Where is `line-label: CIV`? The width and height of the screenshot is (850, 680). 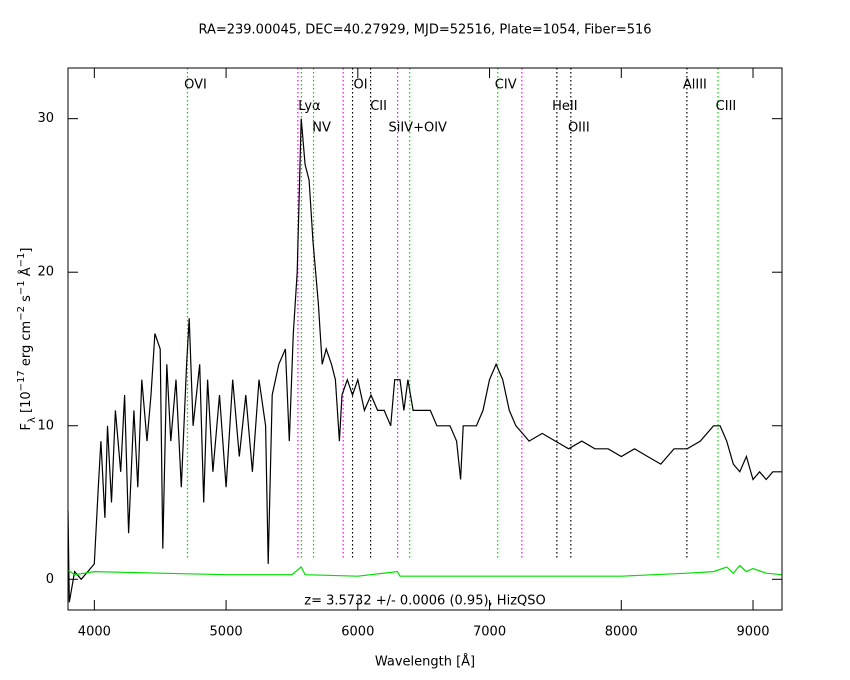 line-label: CIV is located at coordinates (506, 85).